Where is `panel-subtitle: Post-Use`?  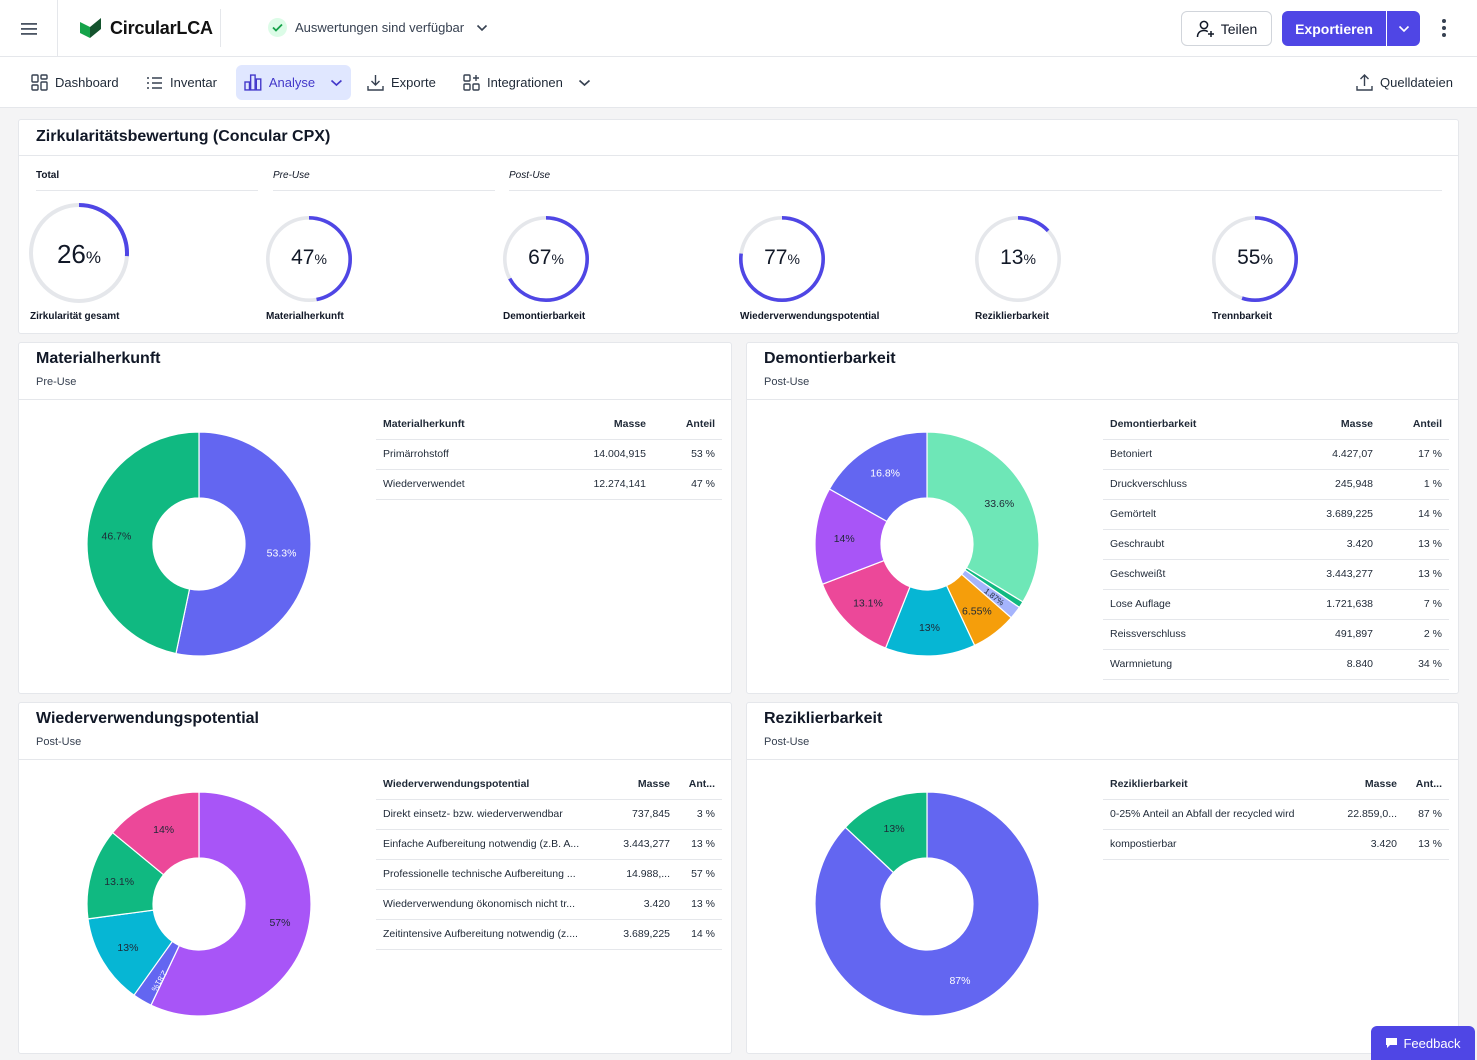
panel-subtitle: Post-Use is located at coordinates (787, 382).